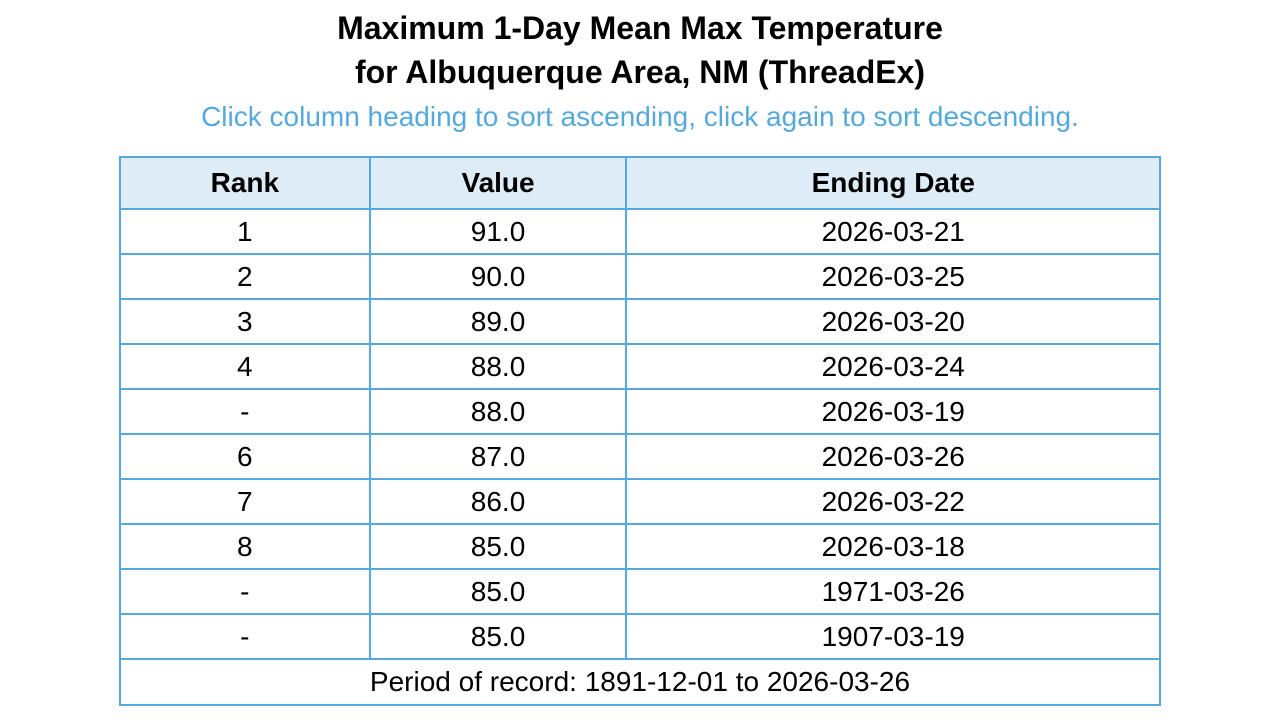 The height and width of the screenshot is (720, 1280). What do you see at coordinates (893, 231) in the screenshot?
I see `cell-ending-date: 2026-03-21` at bounding box center [893, 231].